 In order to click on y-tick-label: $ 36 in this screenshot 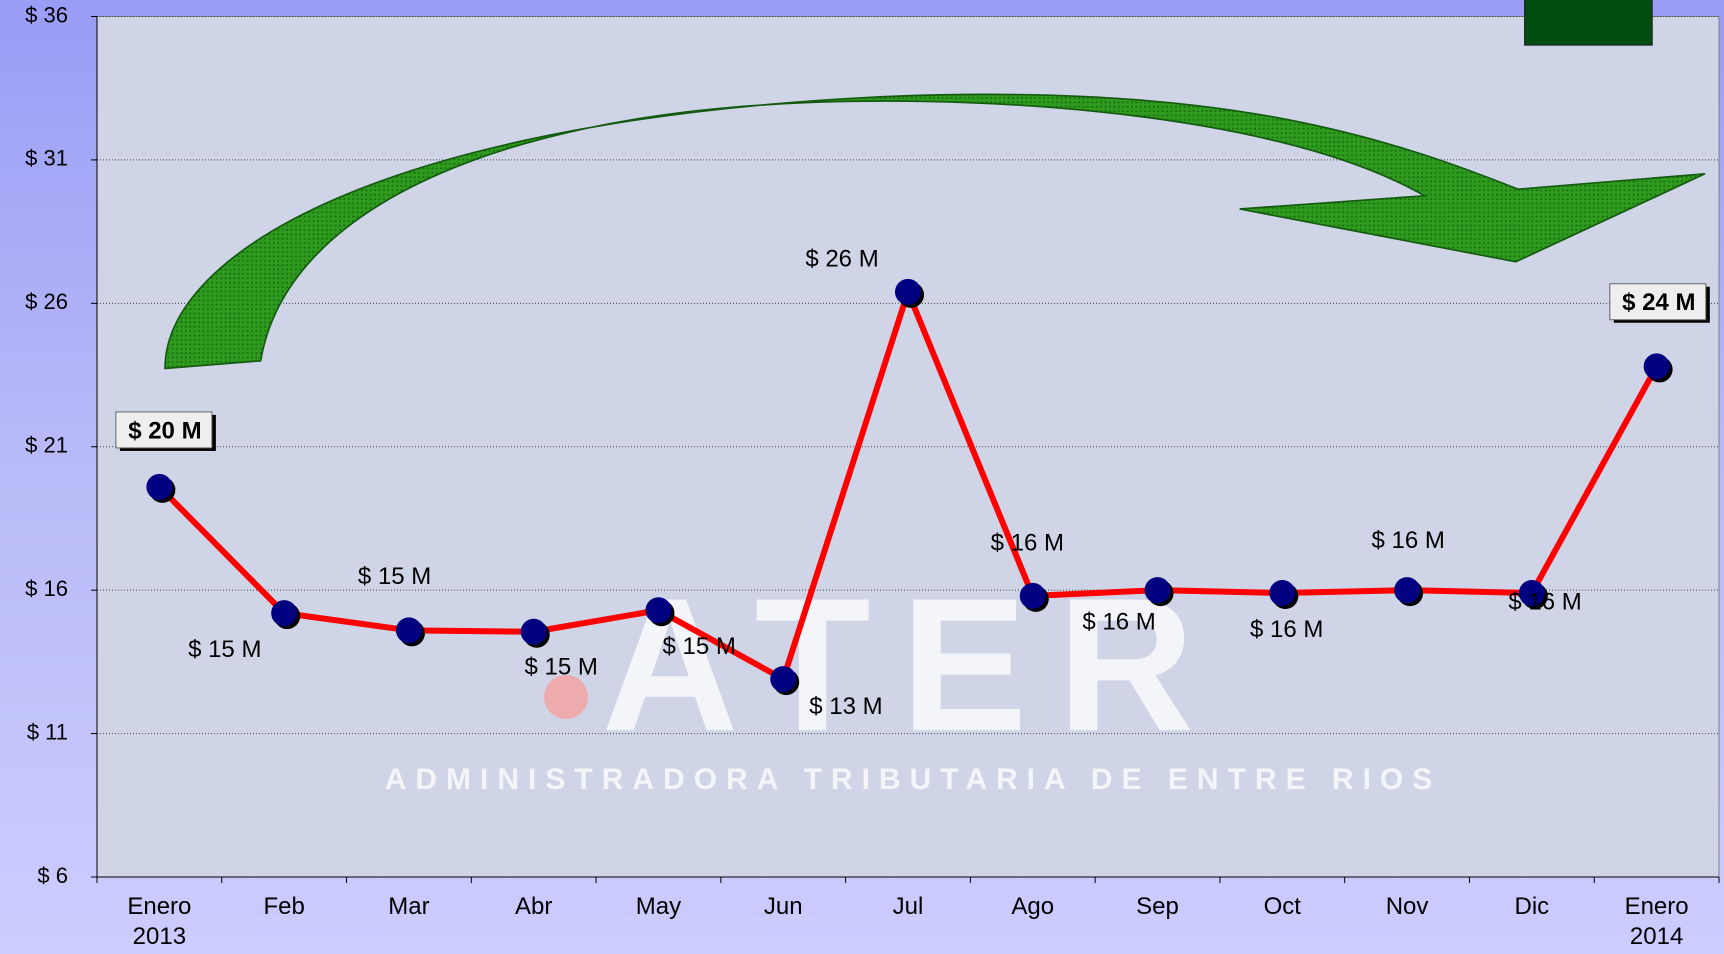, I will do `click(46, 14)`.